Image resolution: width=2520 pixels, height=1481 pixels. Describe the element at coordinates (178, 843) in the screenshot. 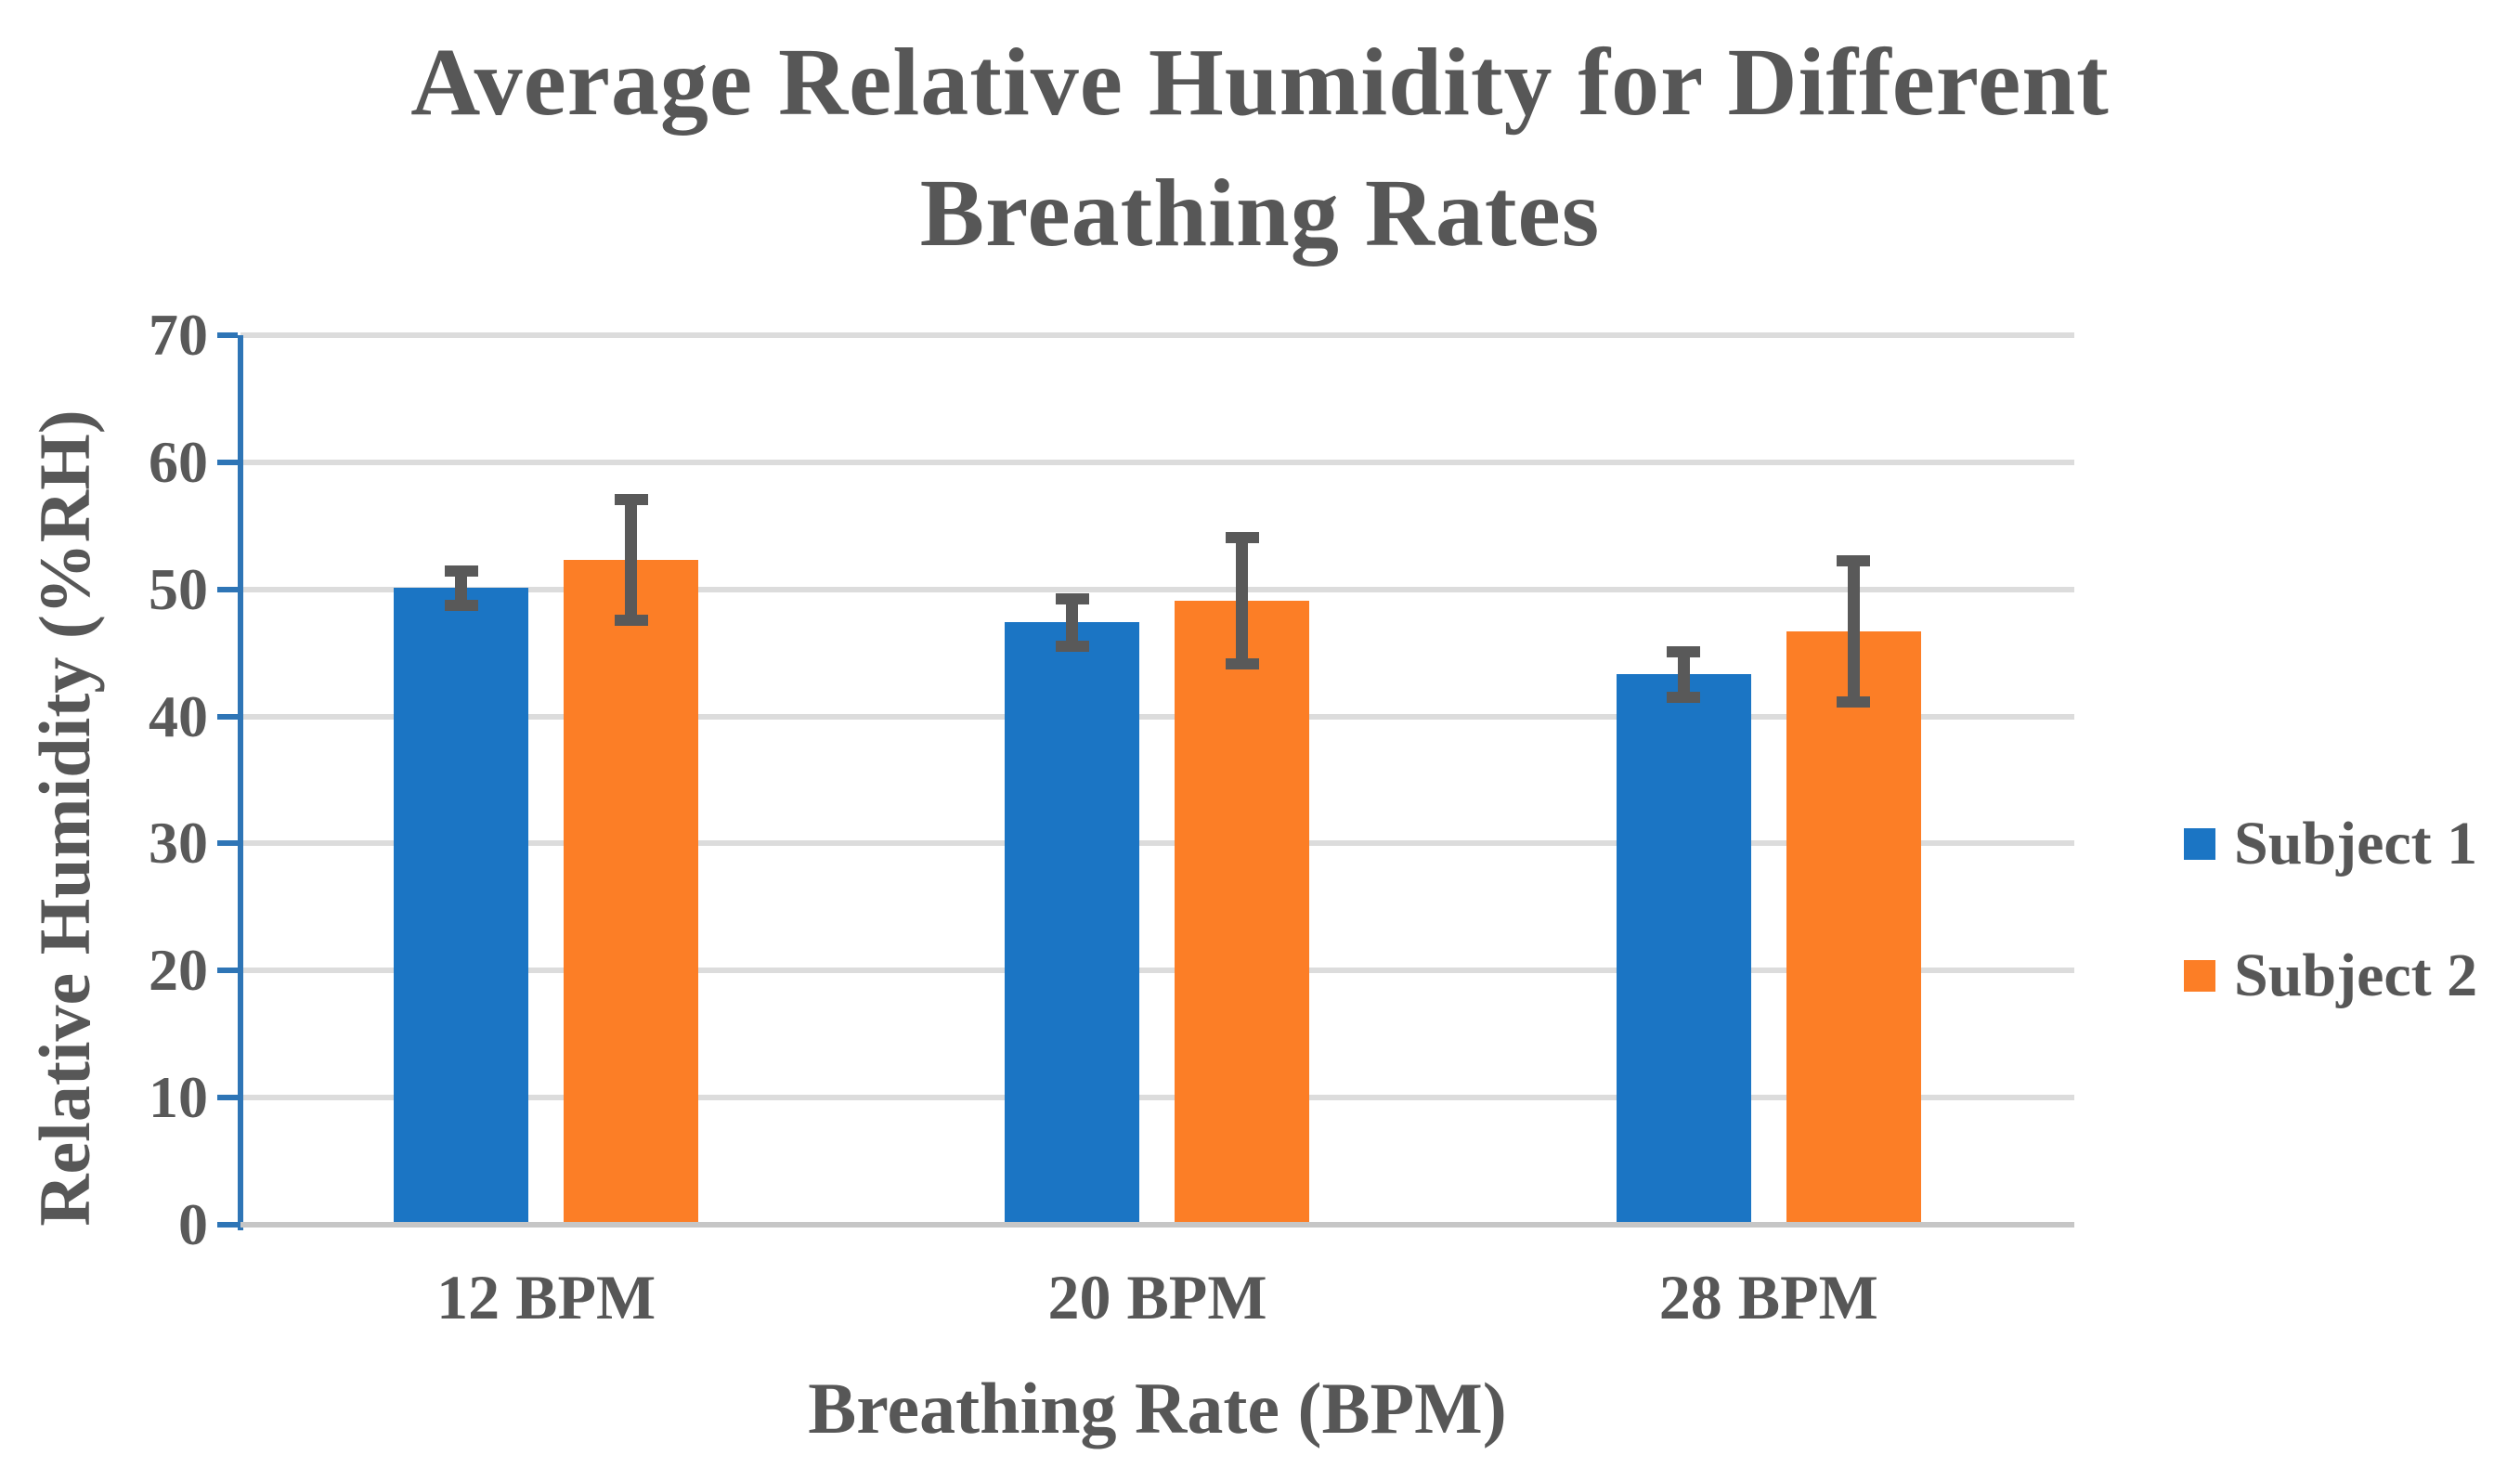

I see `y-tick-label-30: 30` at that location.